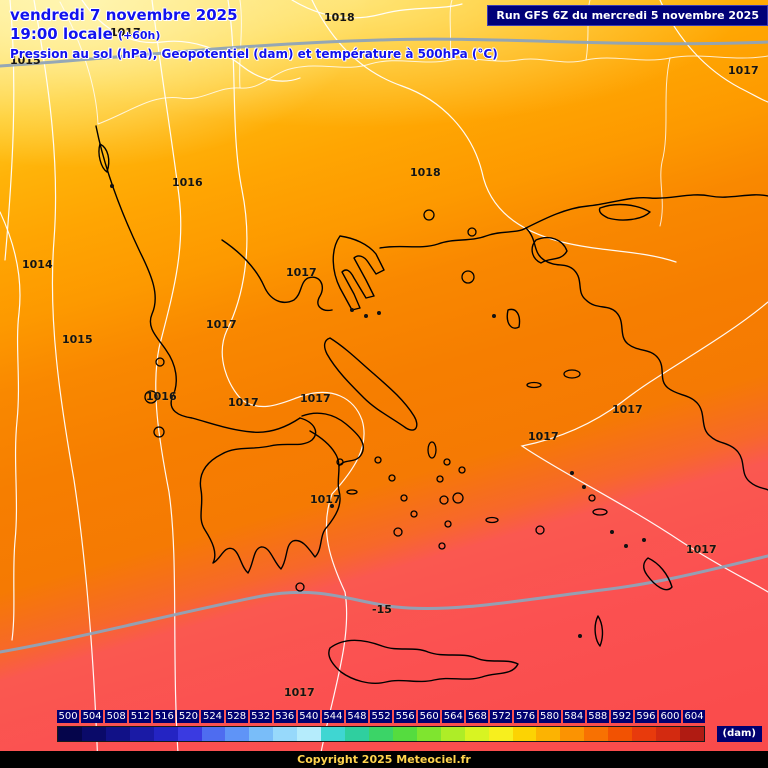  I want to click on legend-value: 548, so click(357, 716).